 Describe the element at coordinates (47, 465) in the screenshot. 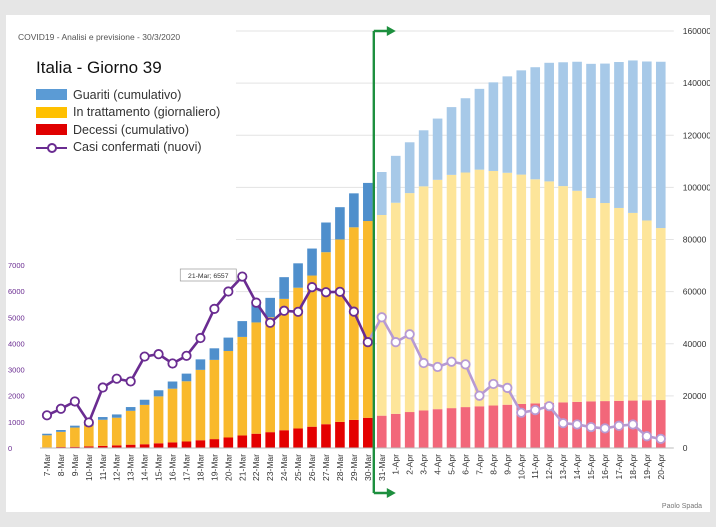

I see `x-tick-label: 7-Mar` at that location.